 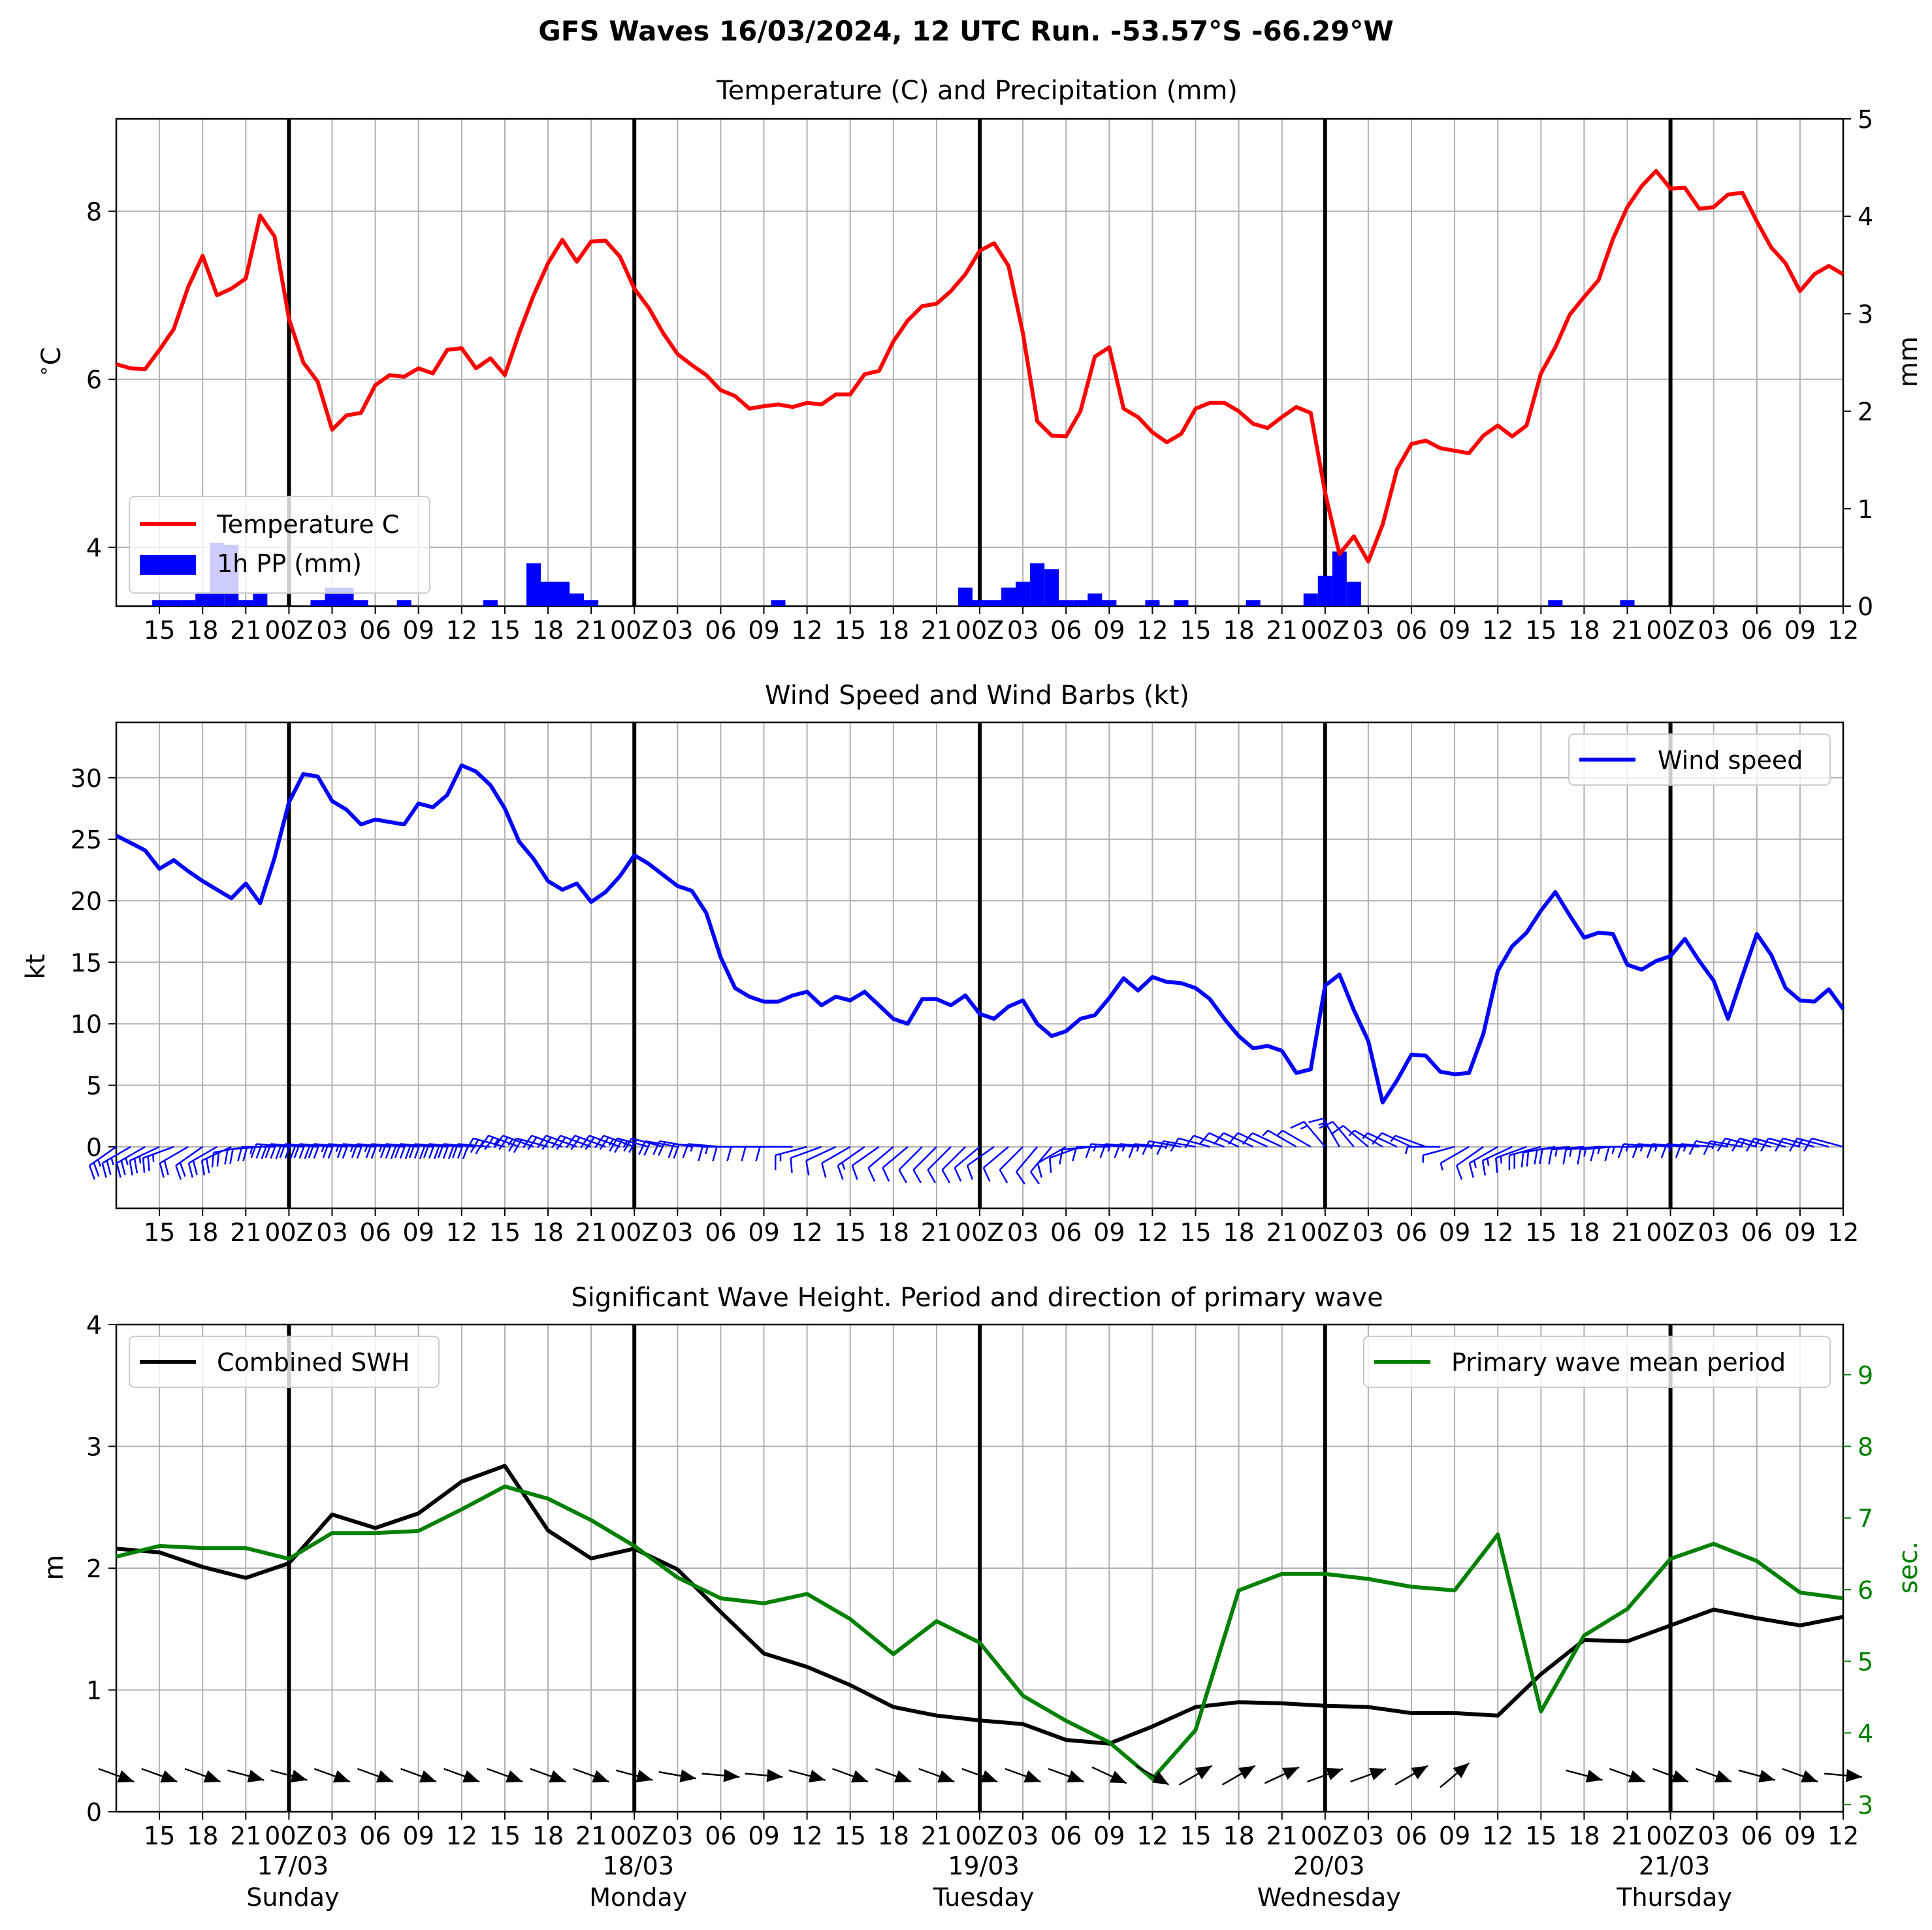 I want to click on x-tick-label: 12, so click(x=806, y=630).